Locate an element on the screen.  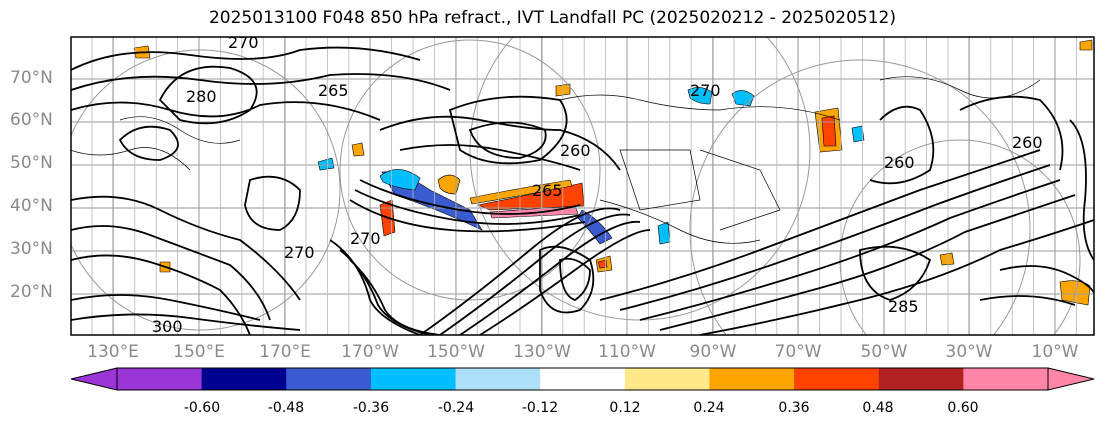
lat-label-60n: 60°N is located at coordinates (31, 120).